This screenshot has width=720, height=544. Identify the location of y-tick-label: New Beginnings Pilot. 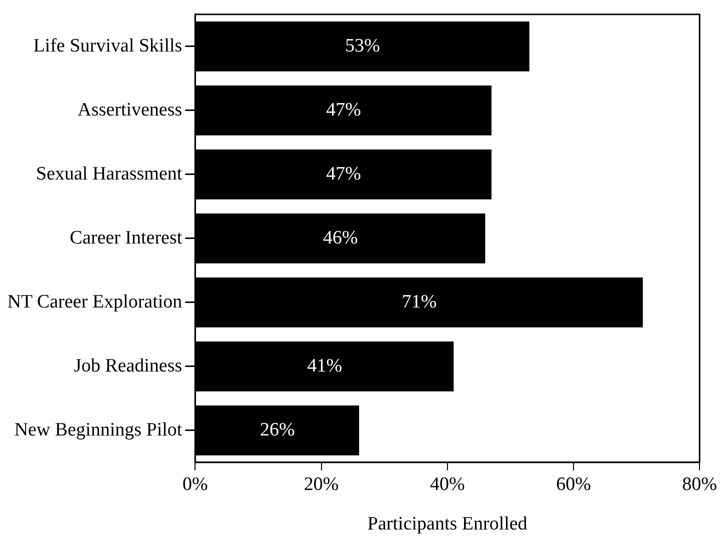
(98, 429).